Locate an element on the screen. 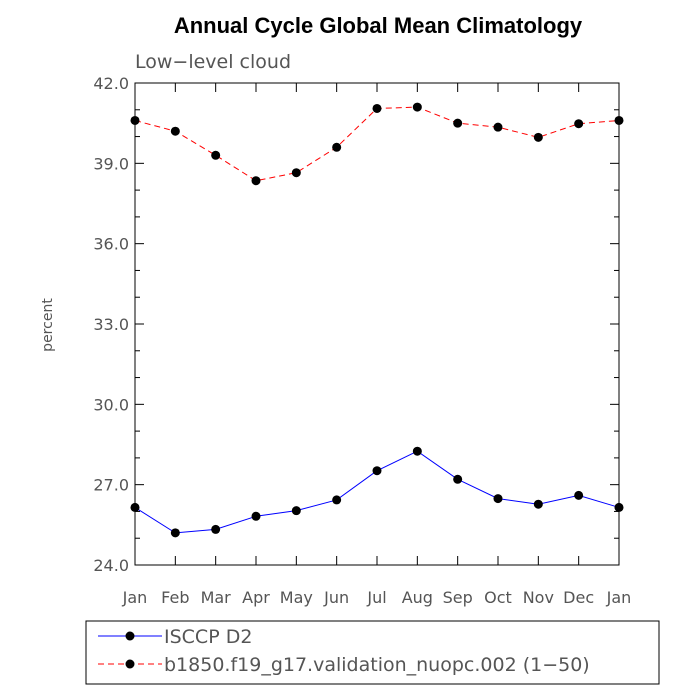 The width and height of the screenshot is (700, 700). x-tick-label: Feb is located at coordinates (175, 597).